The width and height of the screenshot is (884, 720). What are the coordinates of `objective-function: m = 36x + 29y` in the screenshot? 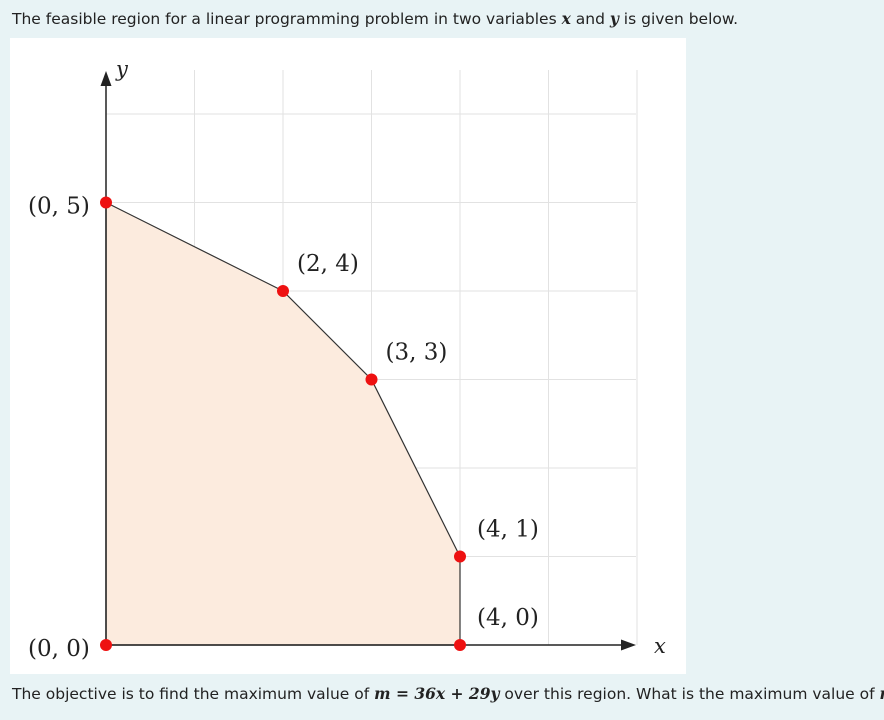 It's located at (437, 693).